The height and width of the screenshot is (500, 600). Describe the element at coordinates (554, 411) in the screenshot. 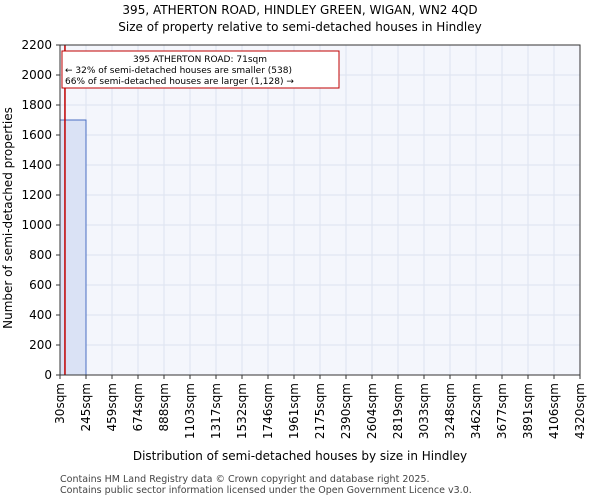

I see `x-tick-label: 4106sqm` at that location.